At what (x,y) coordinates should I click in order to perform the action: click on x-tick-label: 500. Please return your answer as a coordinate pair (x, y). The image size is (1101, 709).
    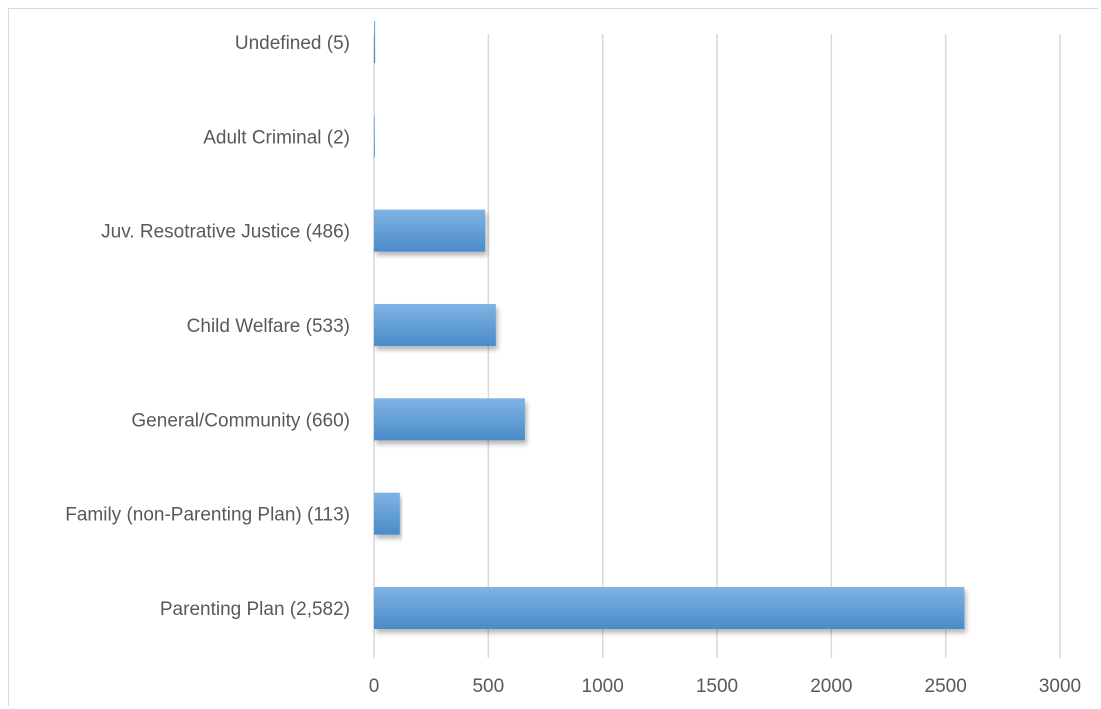
    Looking at the image, I should click on (488, 686).